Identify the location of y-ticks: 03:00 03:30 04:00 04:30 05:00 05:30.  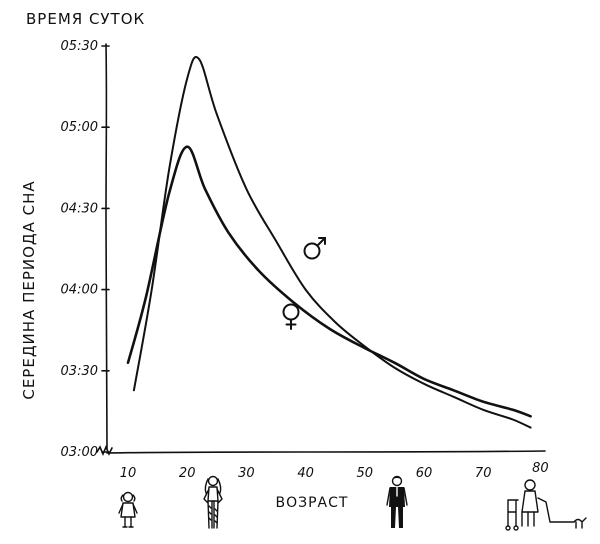
(85, 249).